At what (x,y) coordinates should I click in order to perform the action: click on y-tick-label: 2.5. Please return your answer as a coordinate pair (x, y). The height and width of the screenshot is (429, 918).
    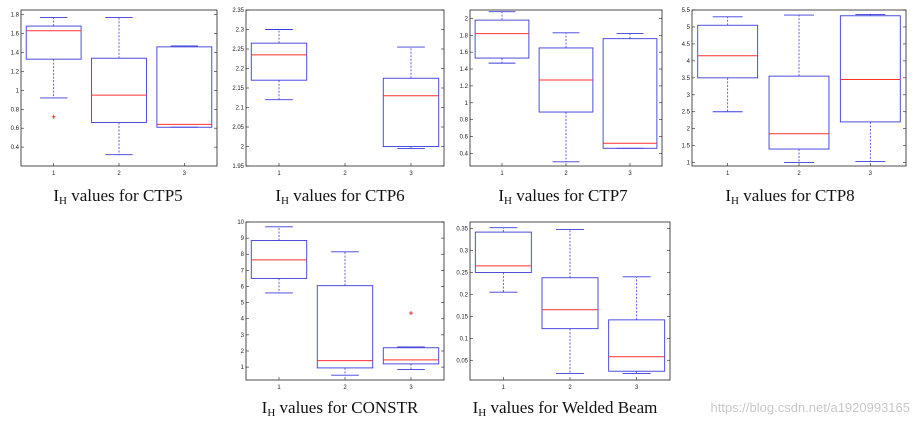
    Looking at the image, I should click on (686, 113).